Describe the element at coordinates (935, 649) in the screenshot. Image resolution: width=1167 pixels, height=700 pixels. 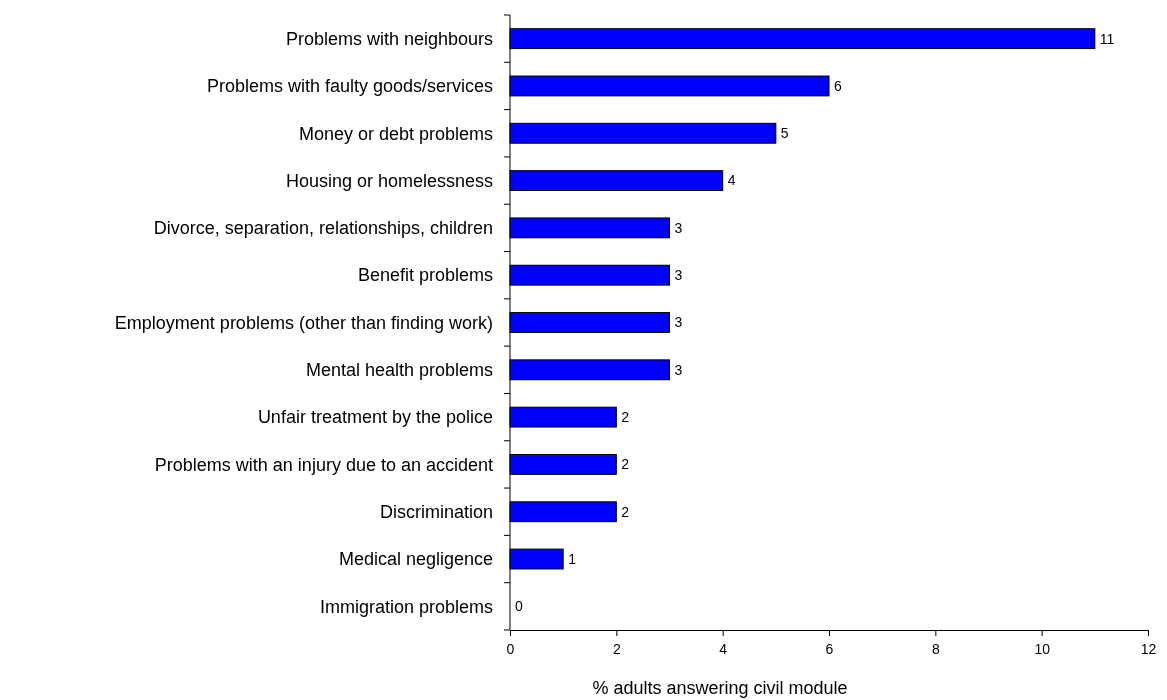
I see `x-tick-label: 8` at that location.